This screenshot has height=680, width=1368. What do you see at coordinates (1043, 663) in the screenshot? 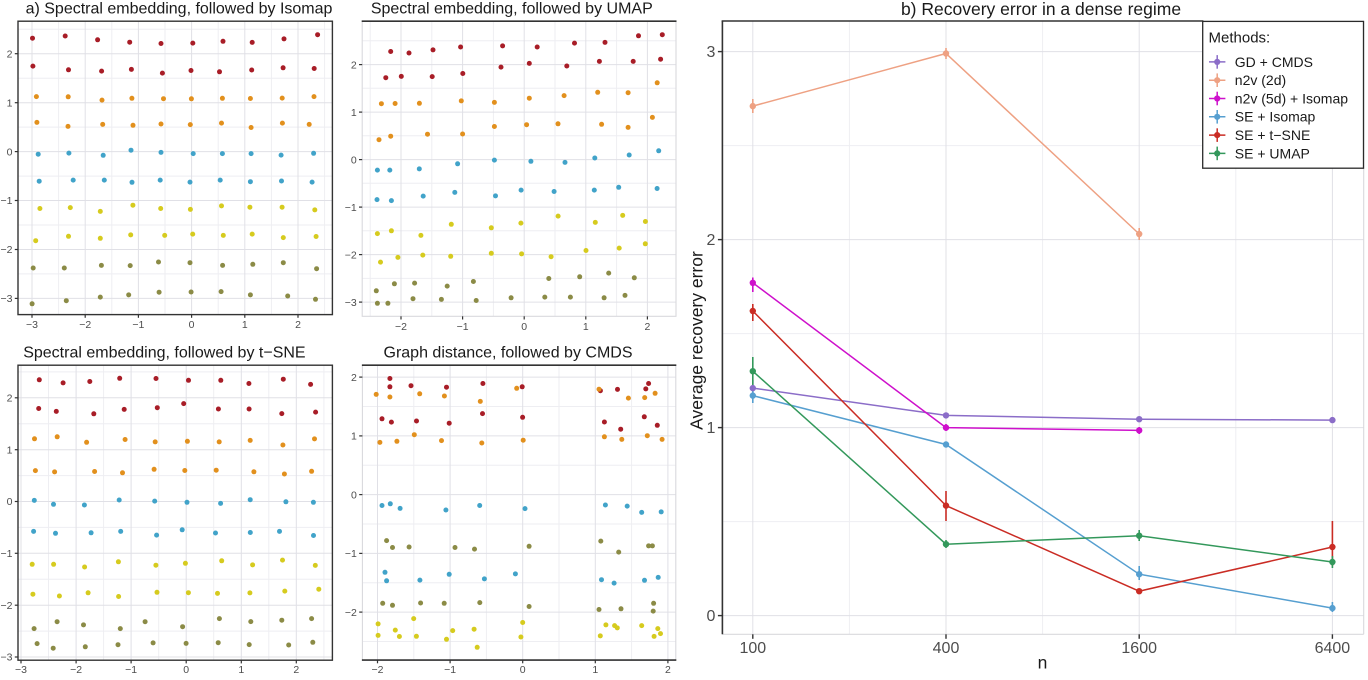
I see `svg-text: n` at bounding box center [1043, 663].